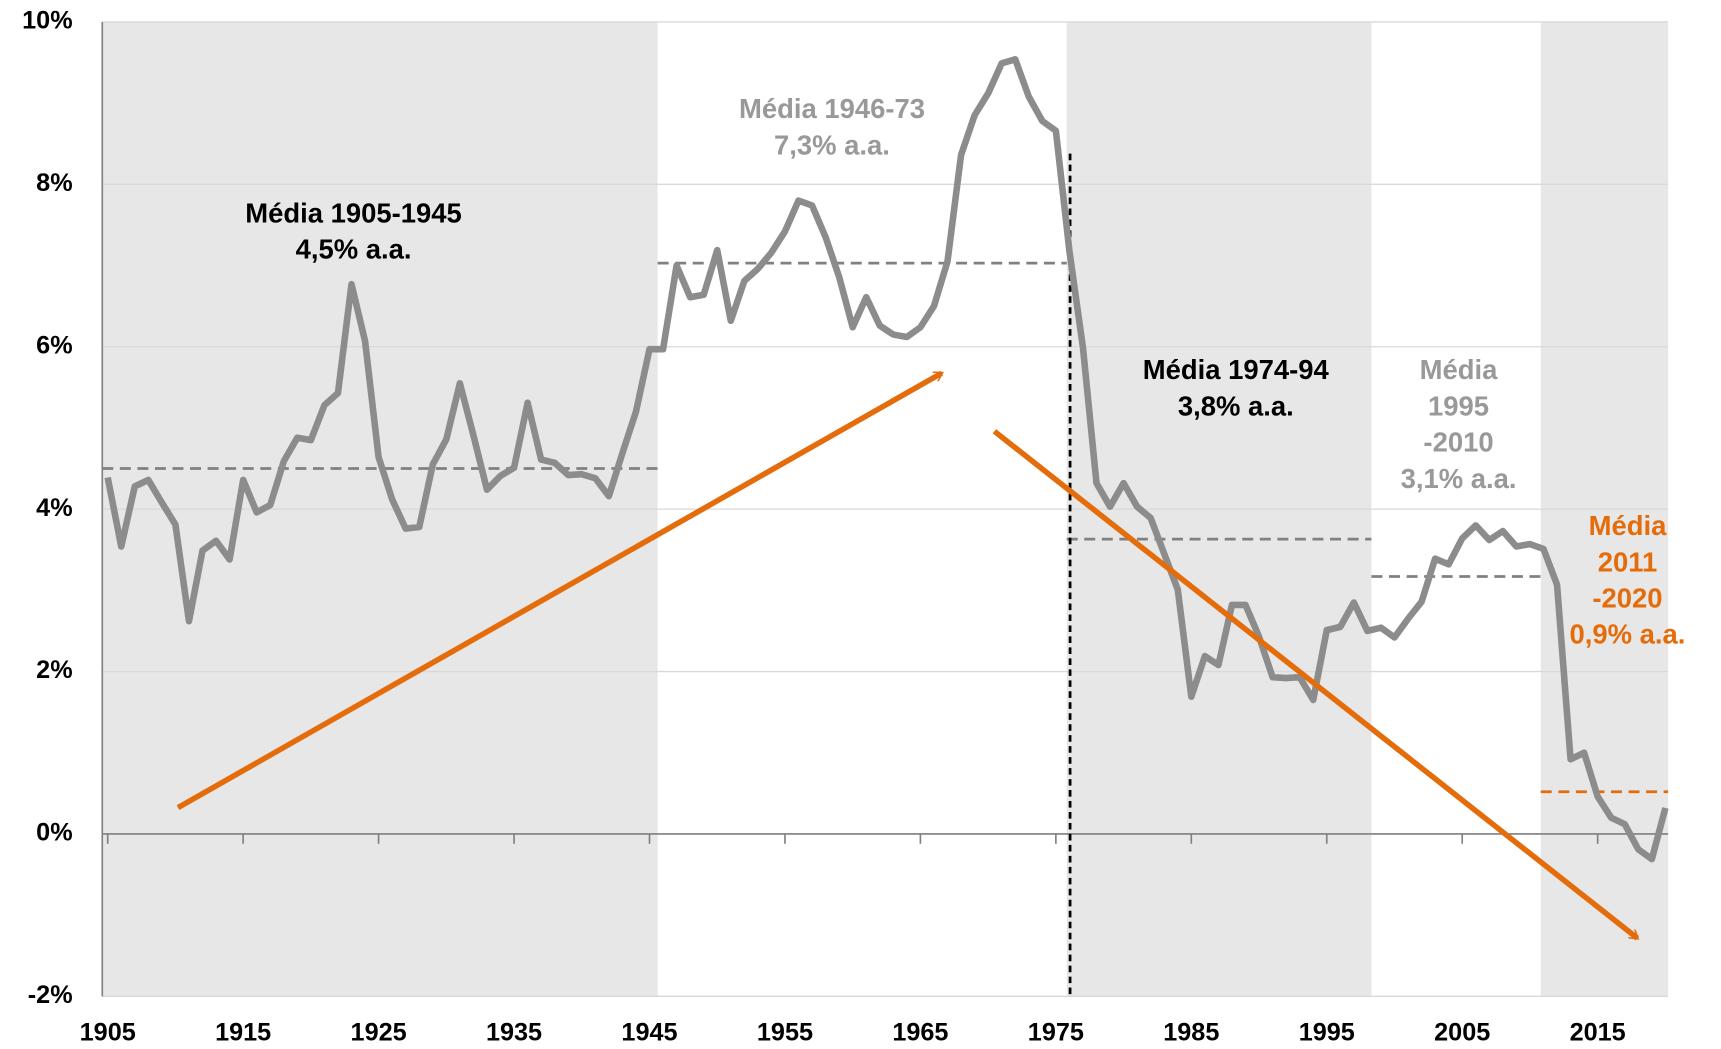 This screenshot has height=1049, width=1721. What do you see at coordinates (50, 995) in the screenshot?
I see `y-tick-label: -2%` at bounding box center [50, 995].